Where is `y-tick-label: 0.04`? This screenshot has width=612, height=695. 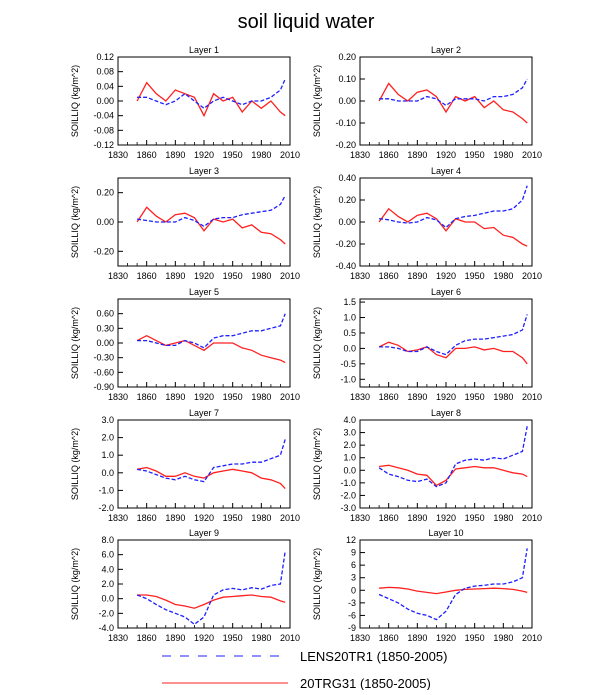
y-tick-label: 0.04 is located at coordinates (105, 86).